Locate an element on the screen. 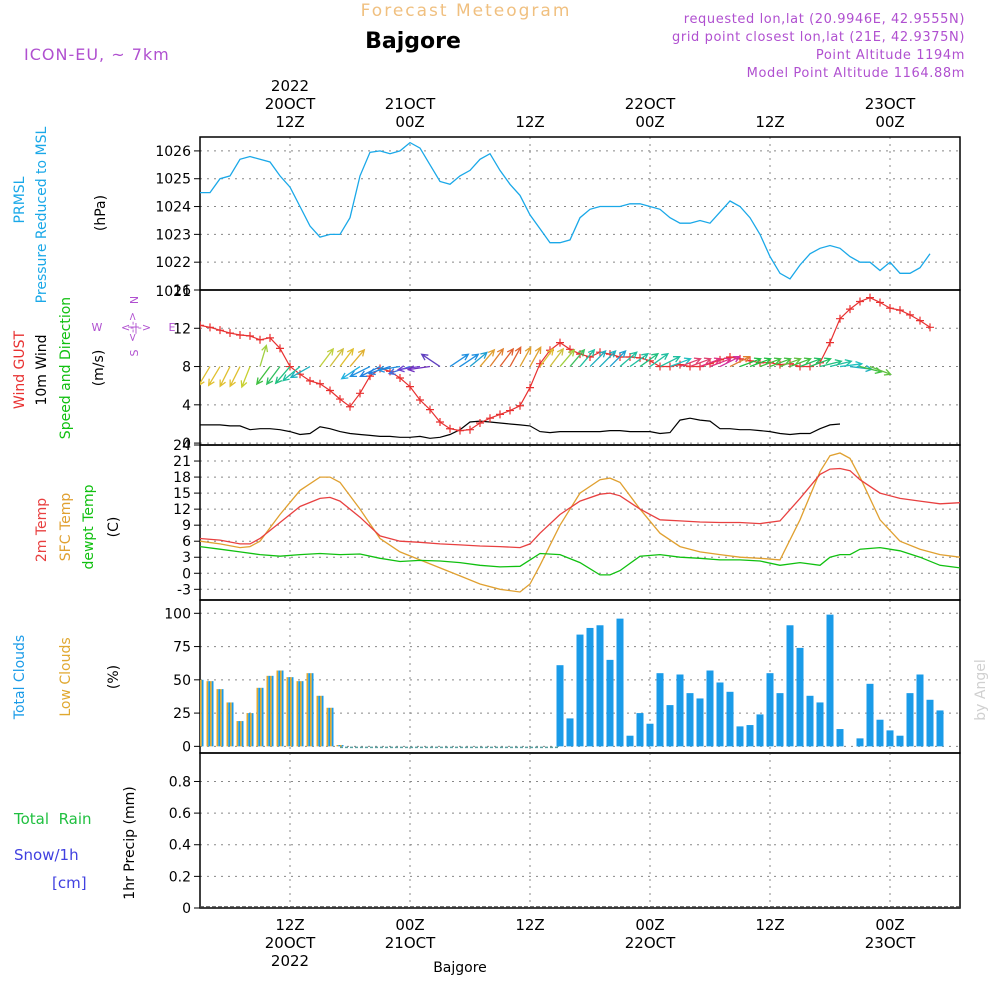 The image size is (1000, 1000). y-tick-label: 4 is located at coordinates (186, 406).